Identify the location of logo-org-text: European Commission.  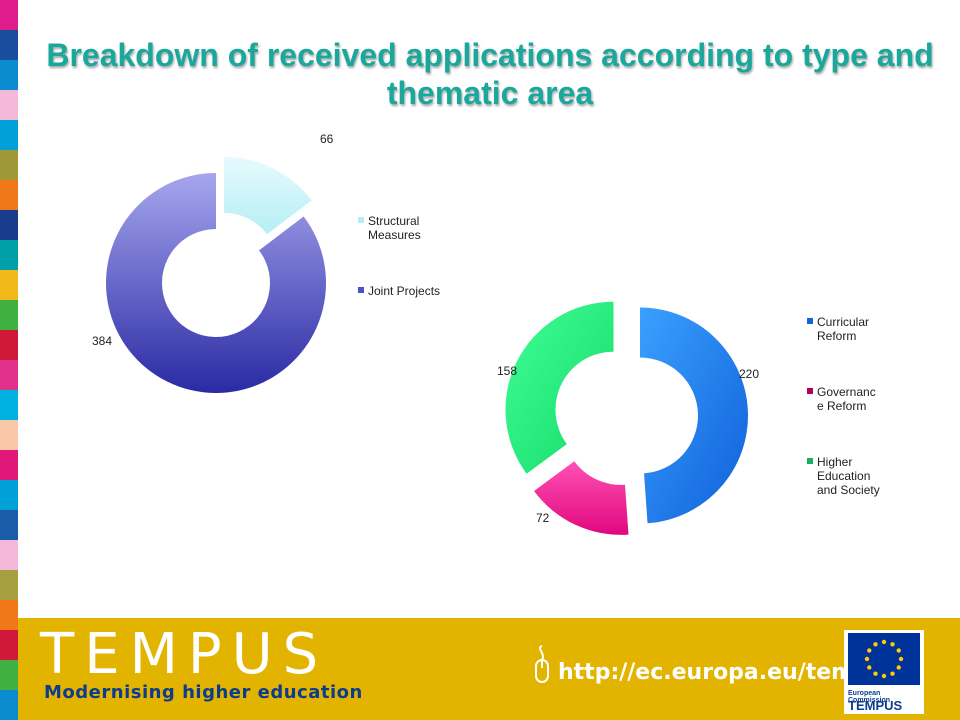
(869, 697).